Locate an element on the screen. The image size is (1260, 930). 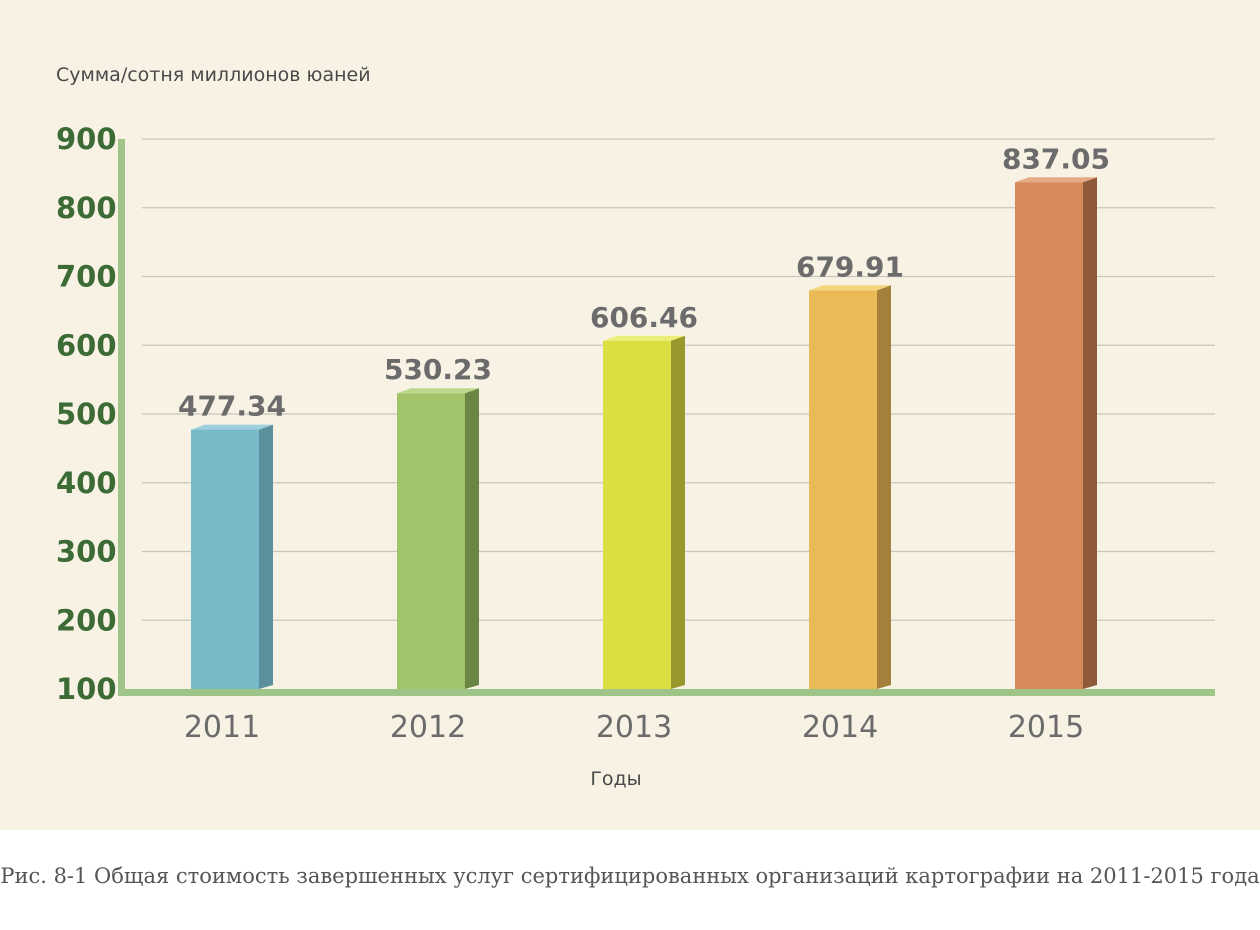
bar-side-2012 is located at coordinates (472, 538).